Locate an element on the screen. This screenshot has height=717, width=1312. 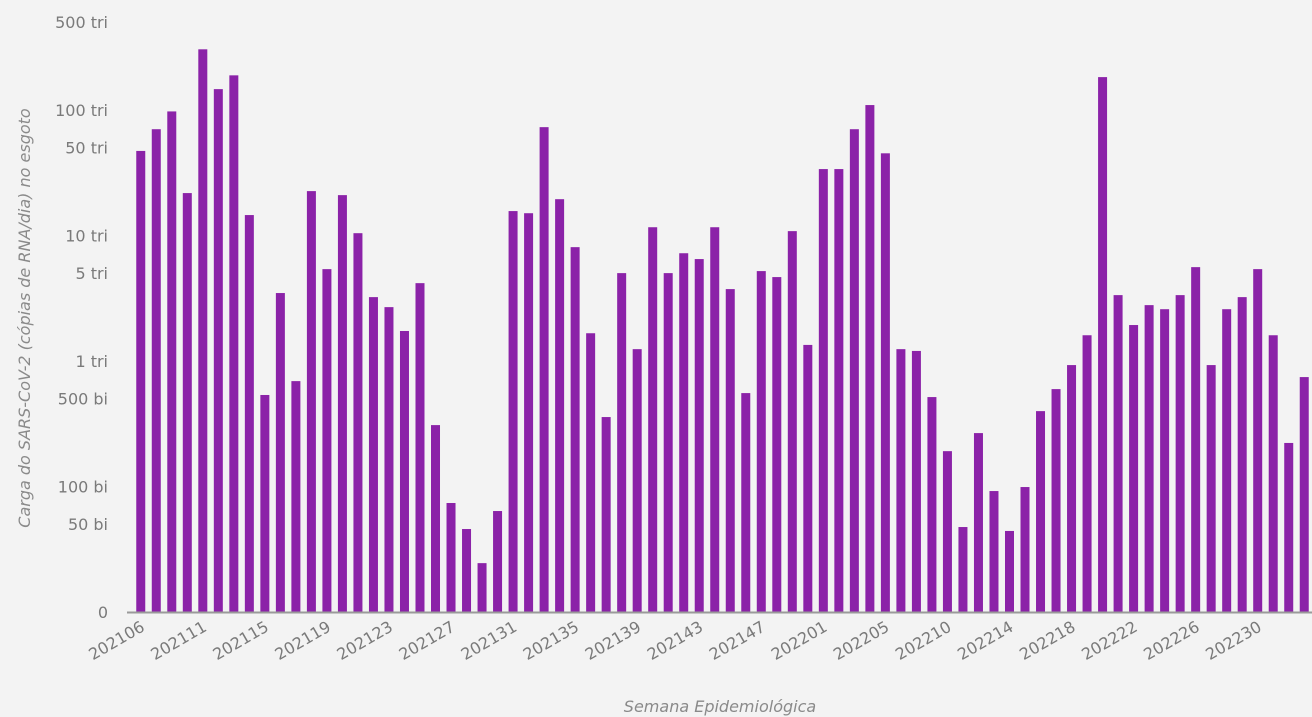
y-tick-label: 100 tri is located at coordinates (81, 110).